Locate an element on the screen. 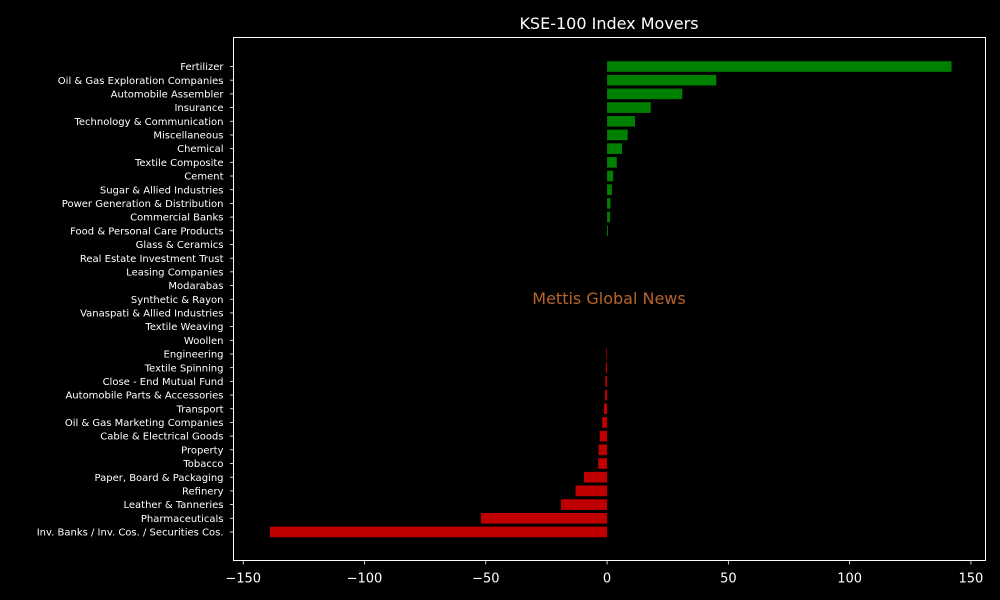  x-ticks-group: −150 −100 −50 0 50 100 150 is located at coordinates (604, 573).